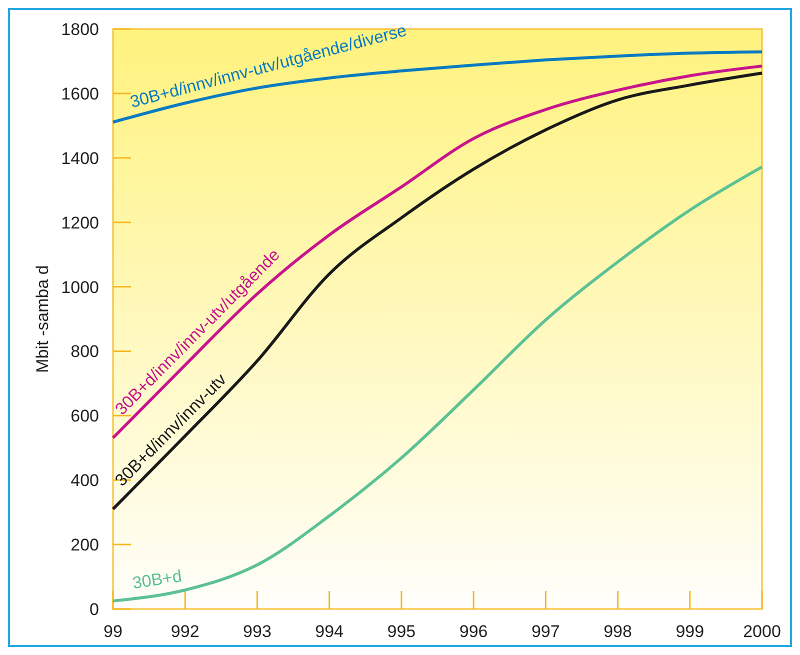 The height and width of the screenshot is (655, 800). I want to click on x-tick-label: 996, so click(473, 631).